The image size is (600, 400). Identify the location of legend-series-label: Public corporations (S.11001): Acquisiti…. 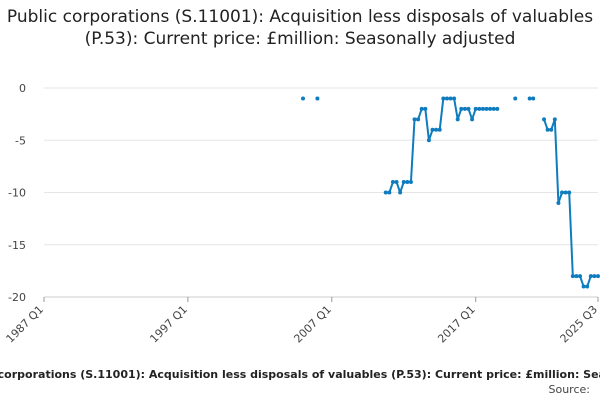
(300, 374).